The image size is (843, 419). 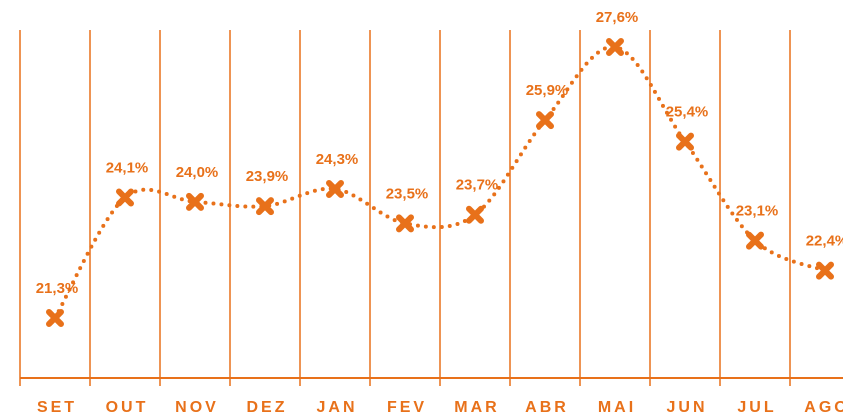 What do you see at coordinates (477, 185) in the screenshot?
I see `data-label: 23,7%` at bounding box center [477, 185].